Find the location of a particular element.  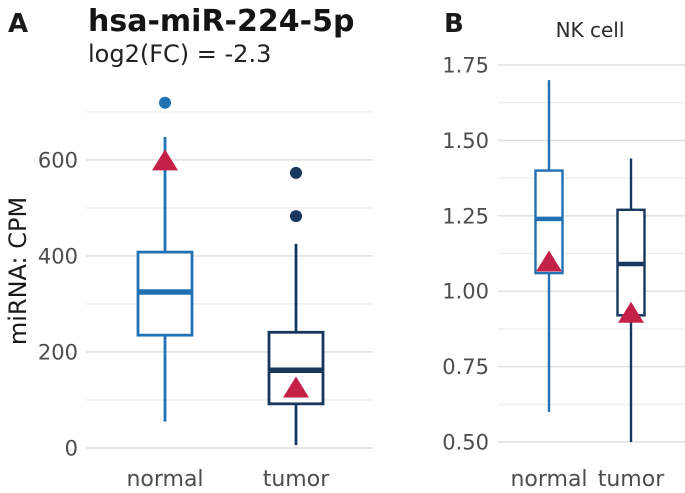

panel-b-title: NK cell is located at coordinates (590, 30).